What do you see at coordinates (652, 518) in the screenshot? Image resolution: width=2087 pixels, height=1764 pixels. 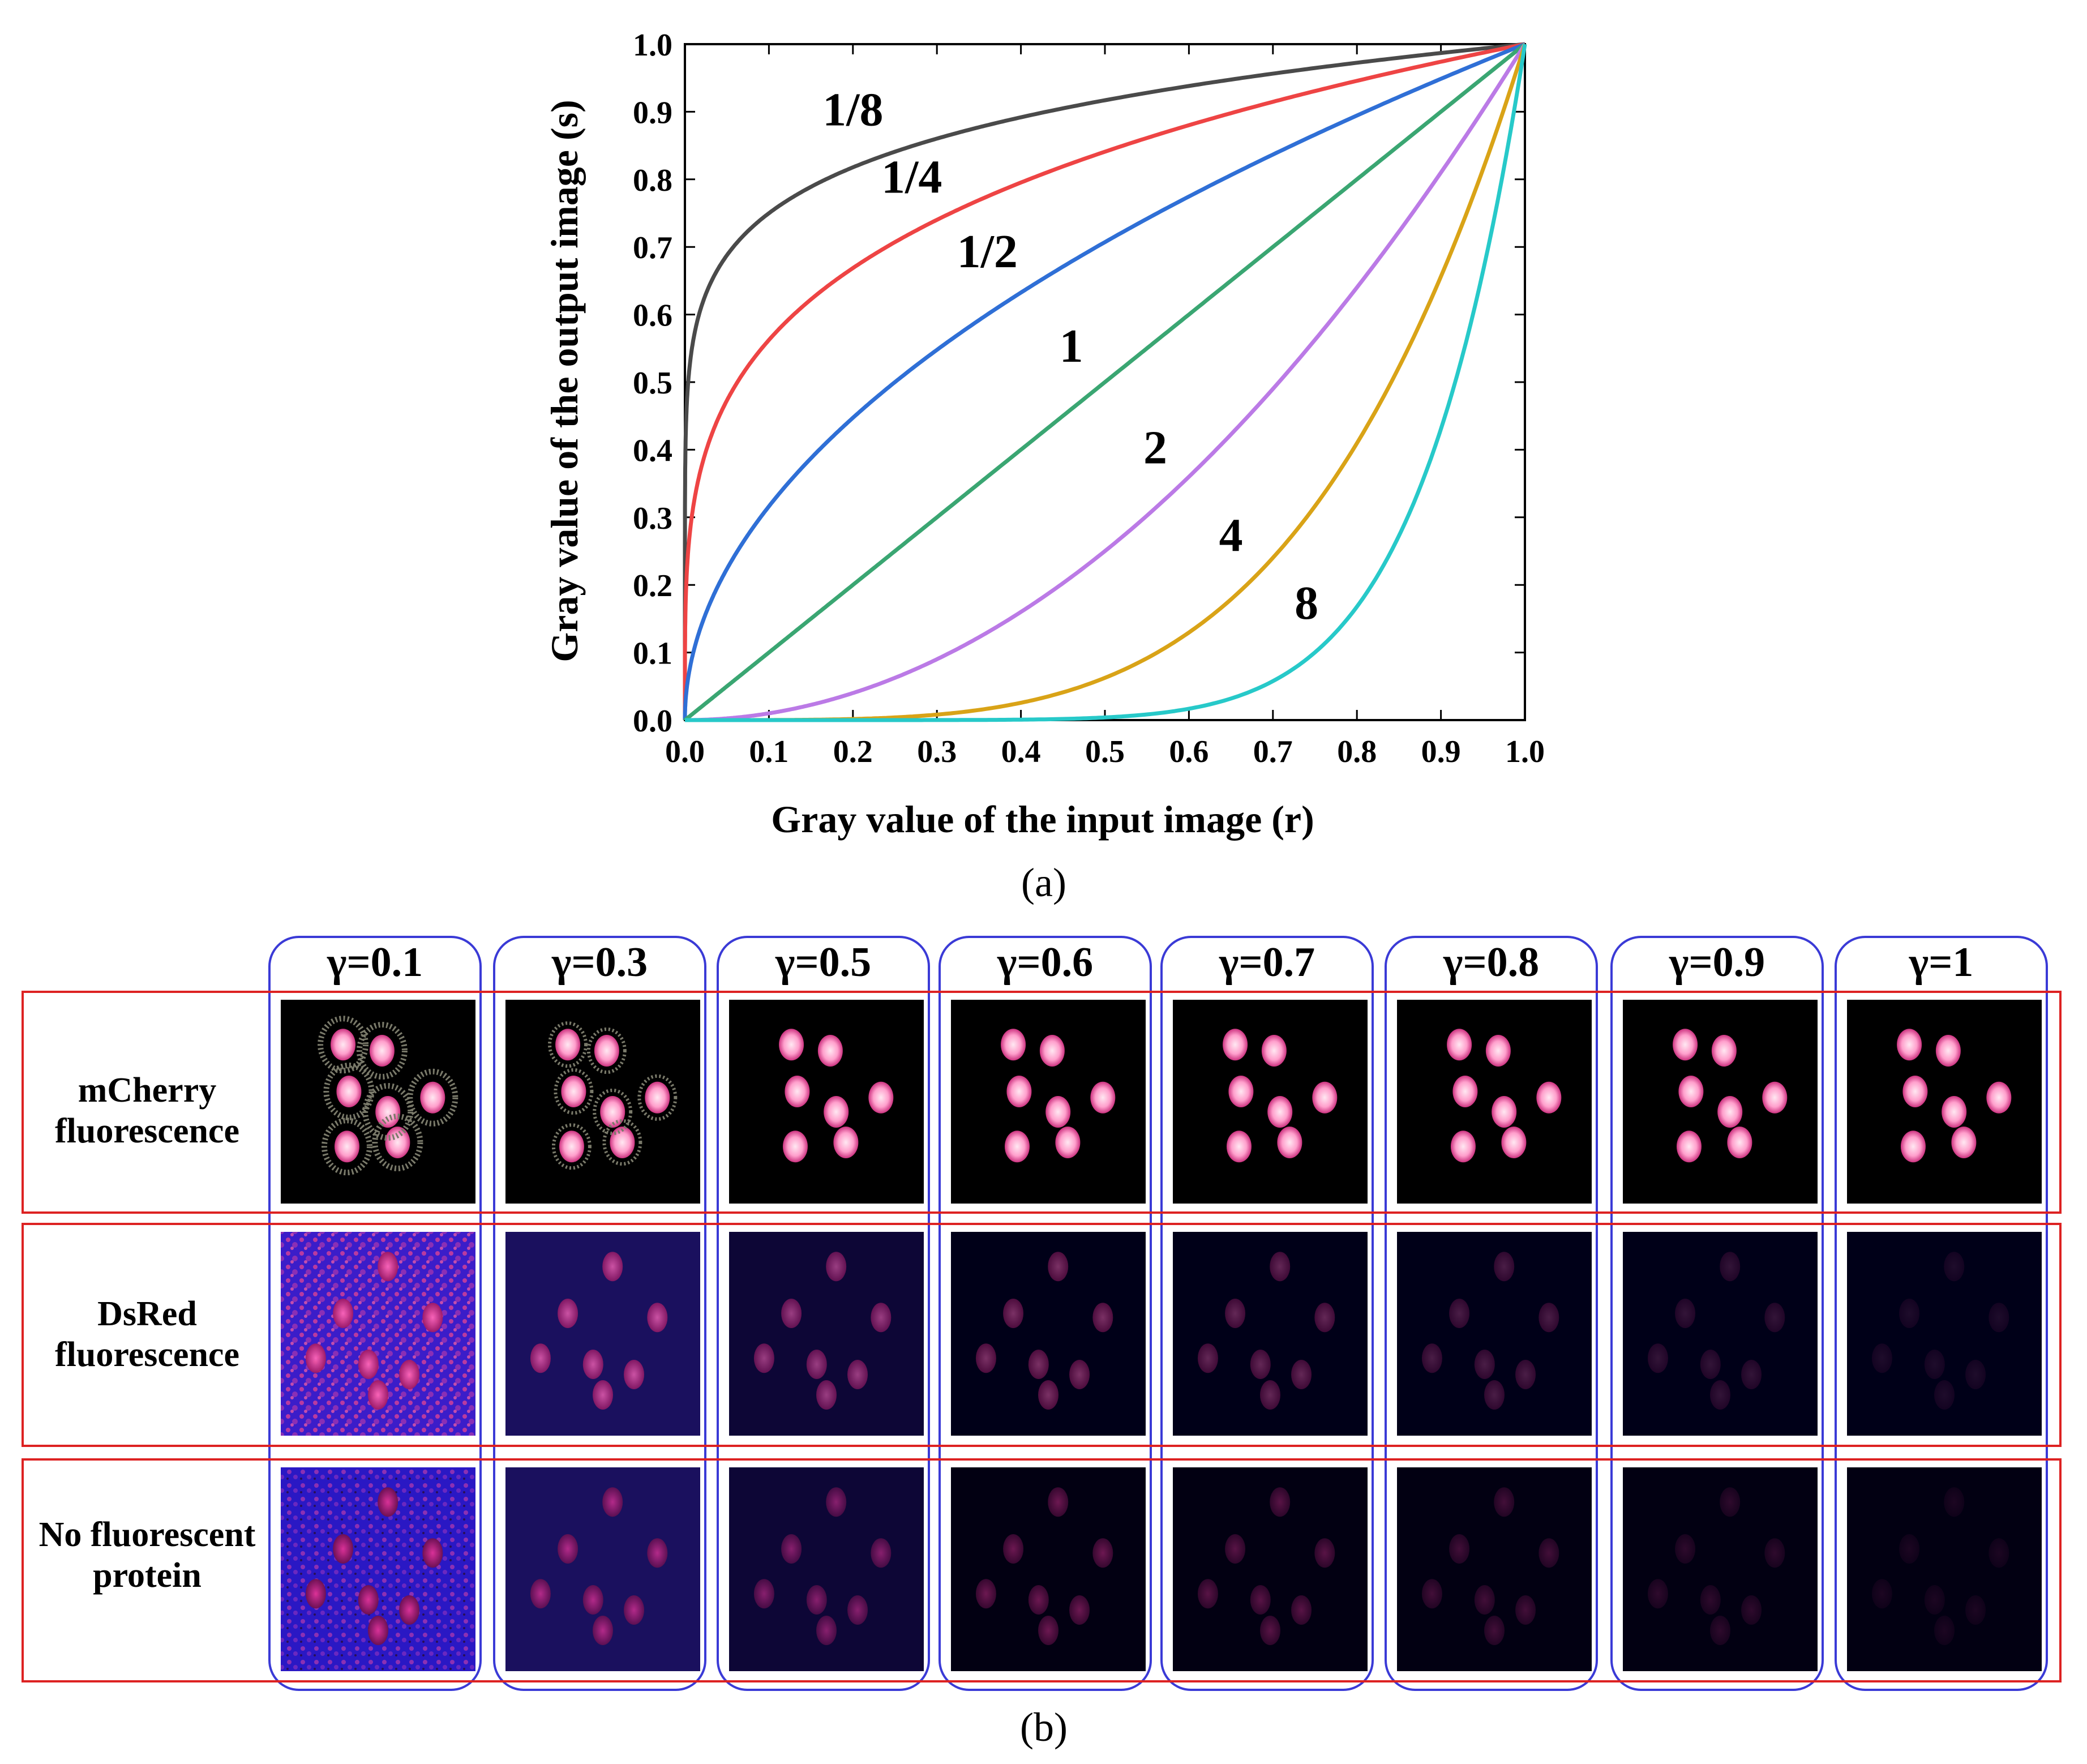 I see `y-tick-label: 0.3` at bounding box center [652, 518].